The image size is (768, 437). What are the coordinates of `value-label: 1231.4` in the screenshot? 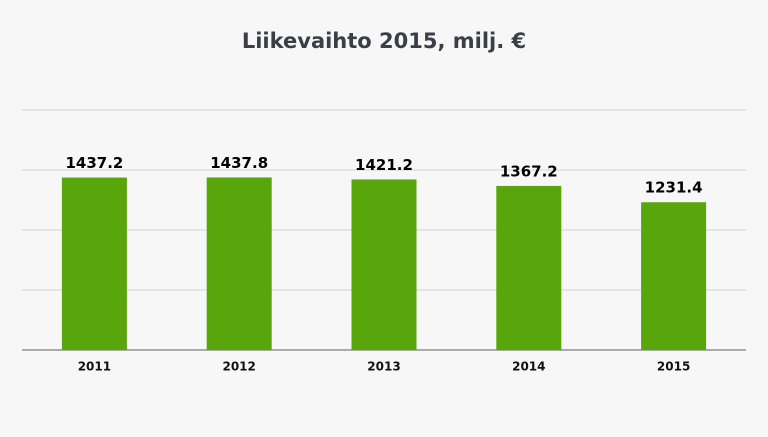 It's located at (674, 188).